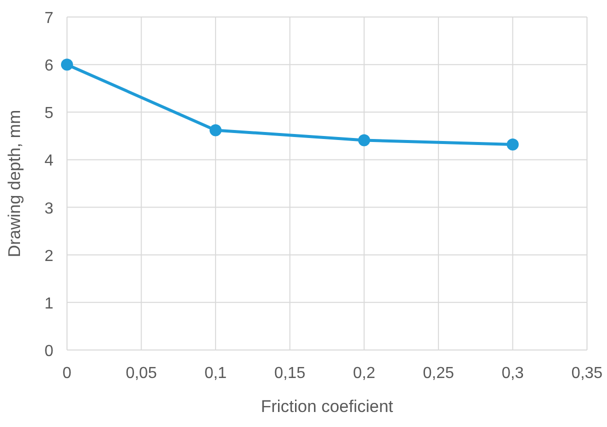 Image resolution: width=607 pixels, height=427 pixels. What do you see at coordinates (49, 113) in the screenshot?
I see `y-tick-label: 5` at bounding box center [49, 113].